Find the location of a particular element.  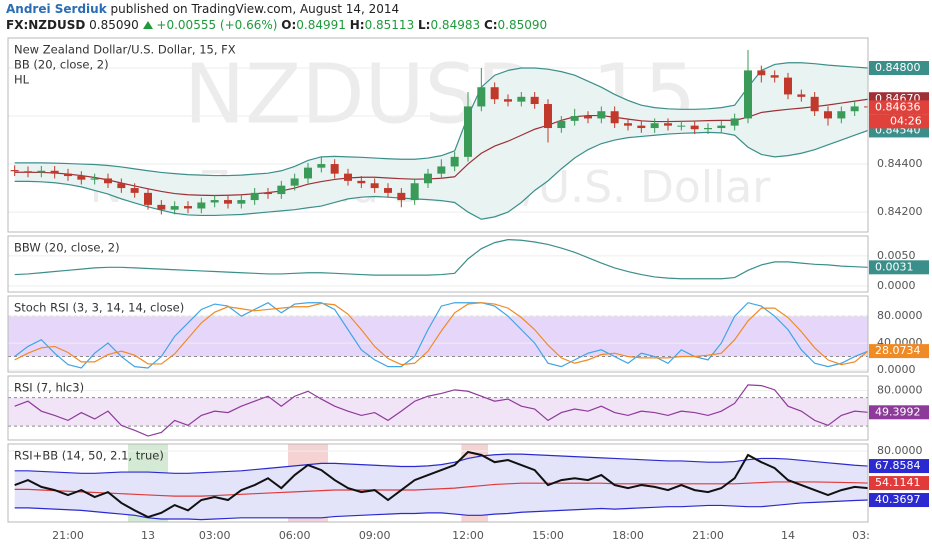

x-tick-label: 09:00 is located at coordinates (375, 535).